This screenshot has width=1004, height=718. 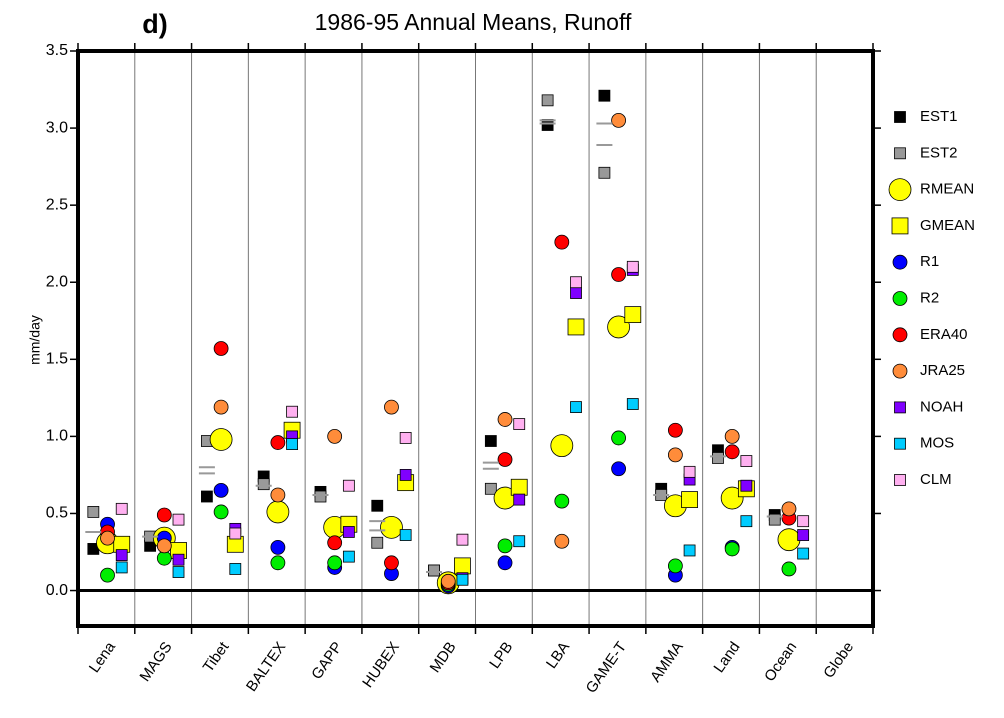 I want to click on x-tick-label: HUBEX, so click(x=381, y=665).